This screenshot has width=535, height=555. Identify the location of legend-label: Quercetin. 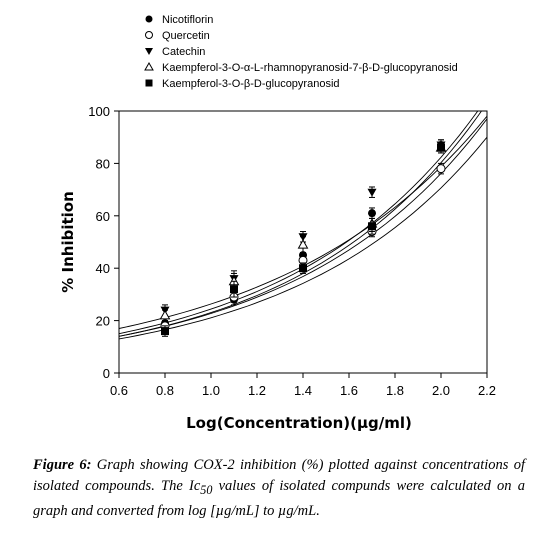
(186, 36).